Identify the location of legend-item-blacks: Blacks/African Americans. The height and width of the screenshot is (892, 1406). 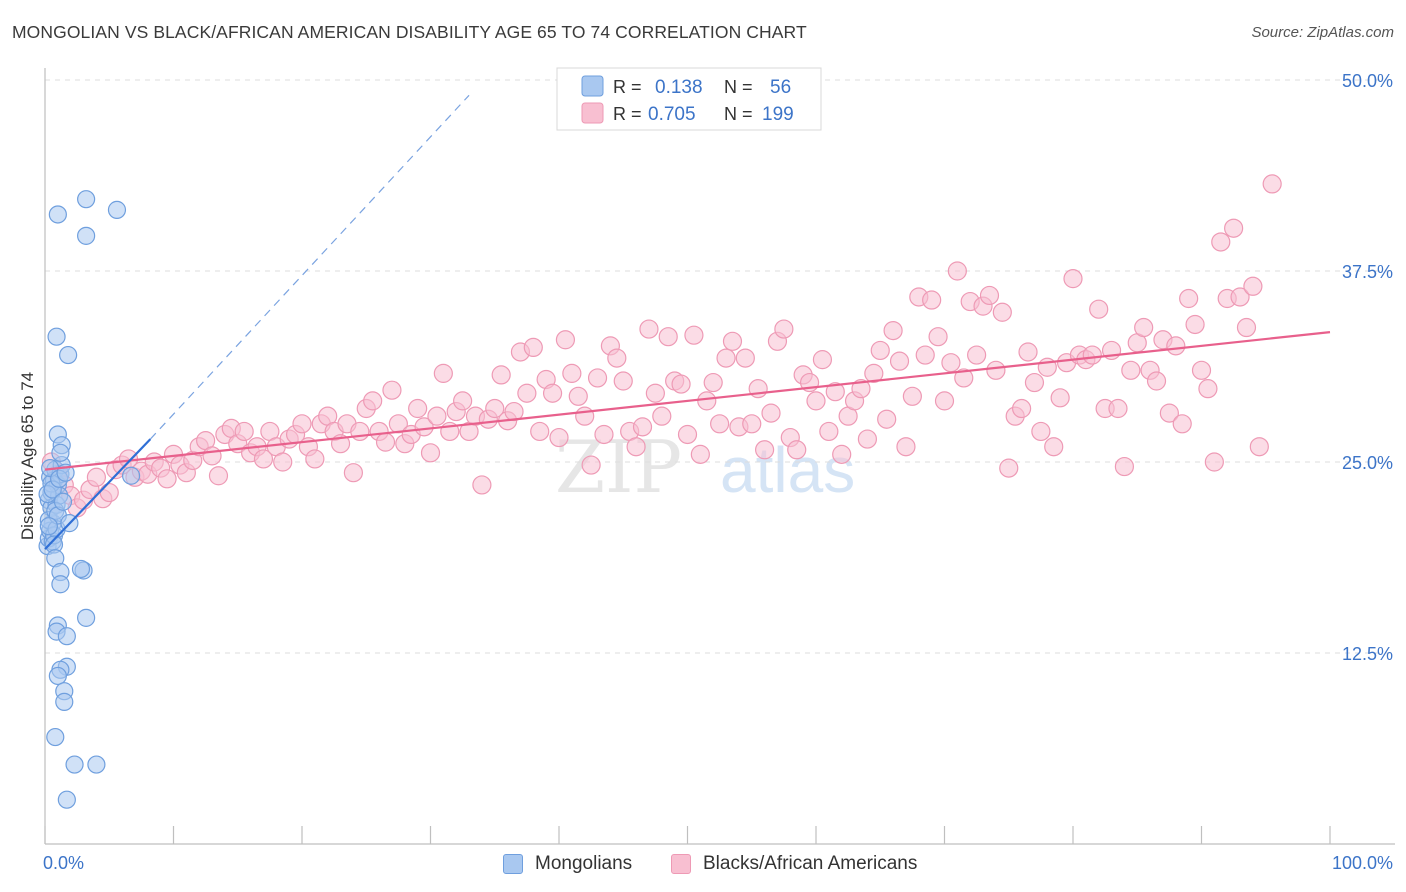
(794, 864).